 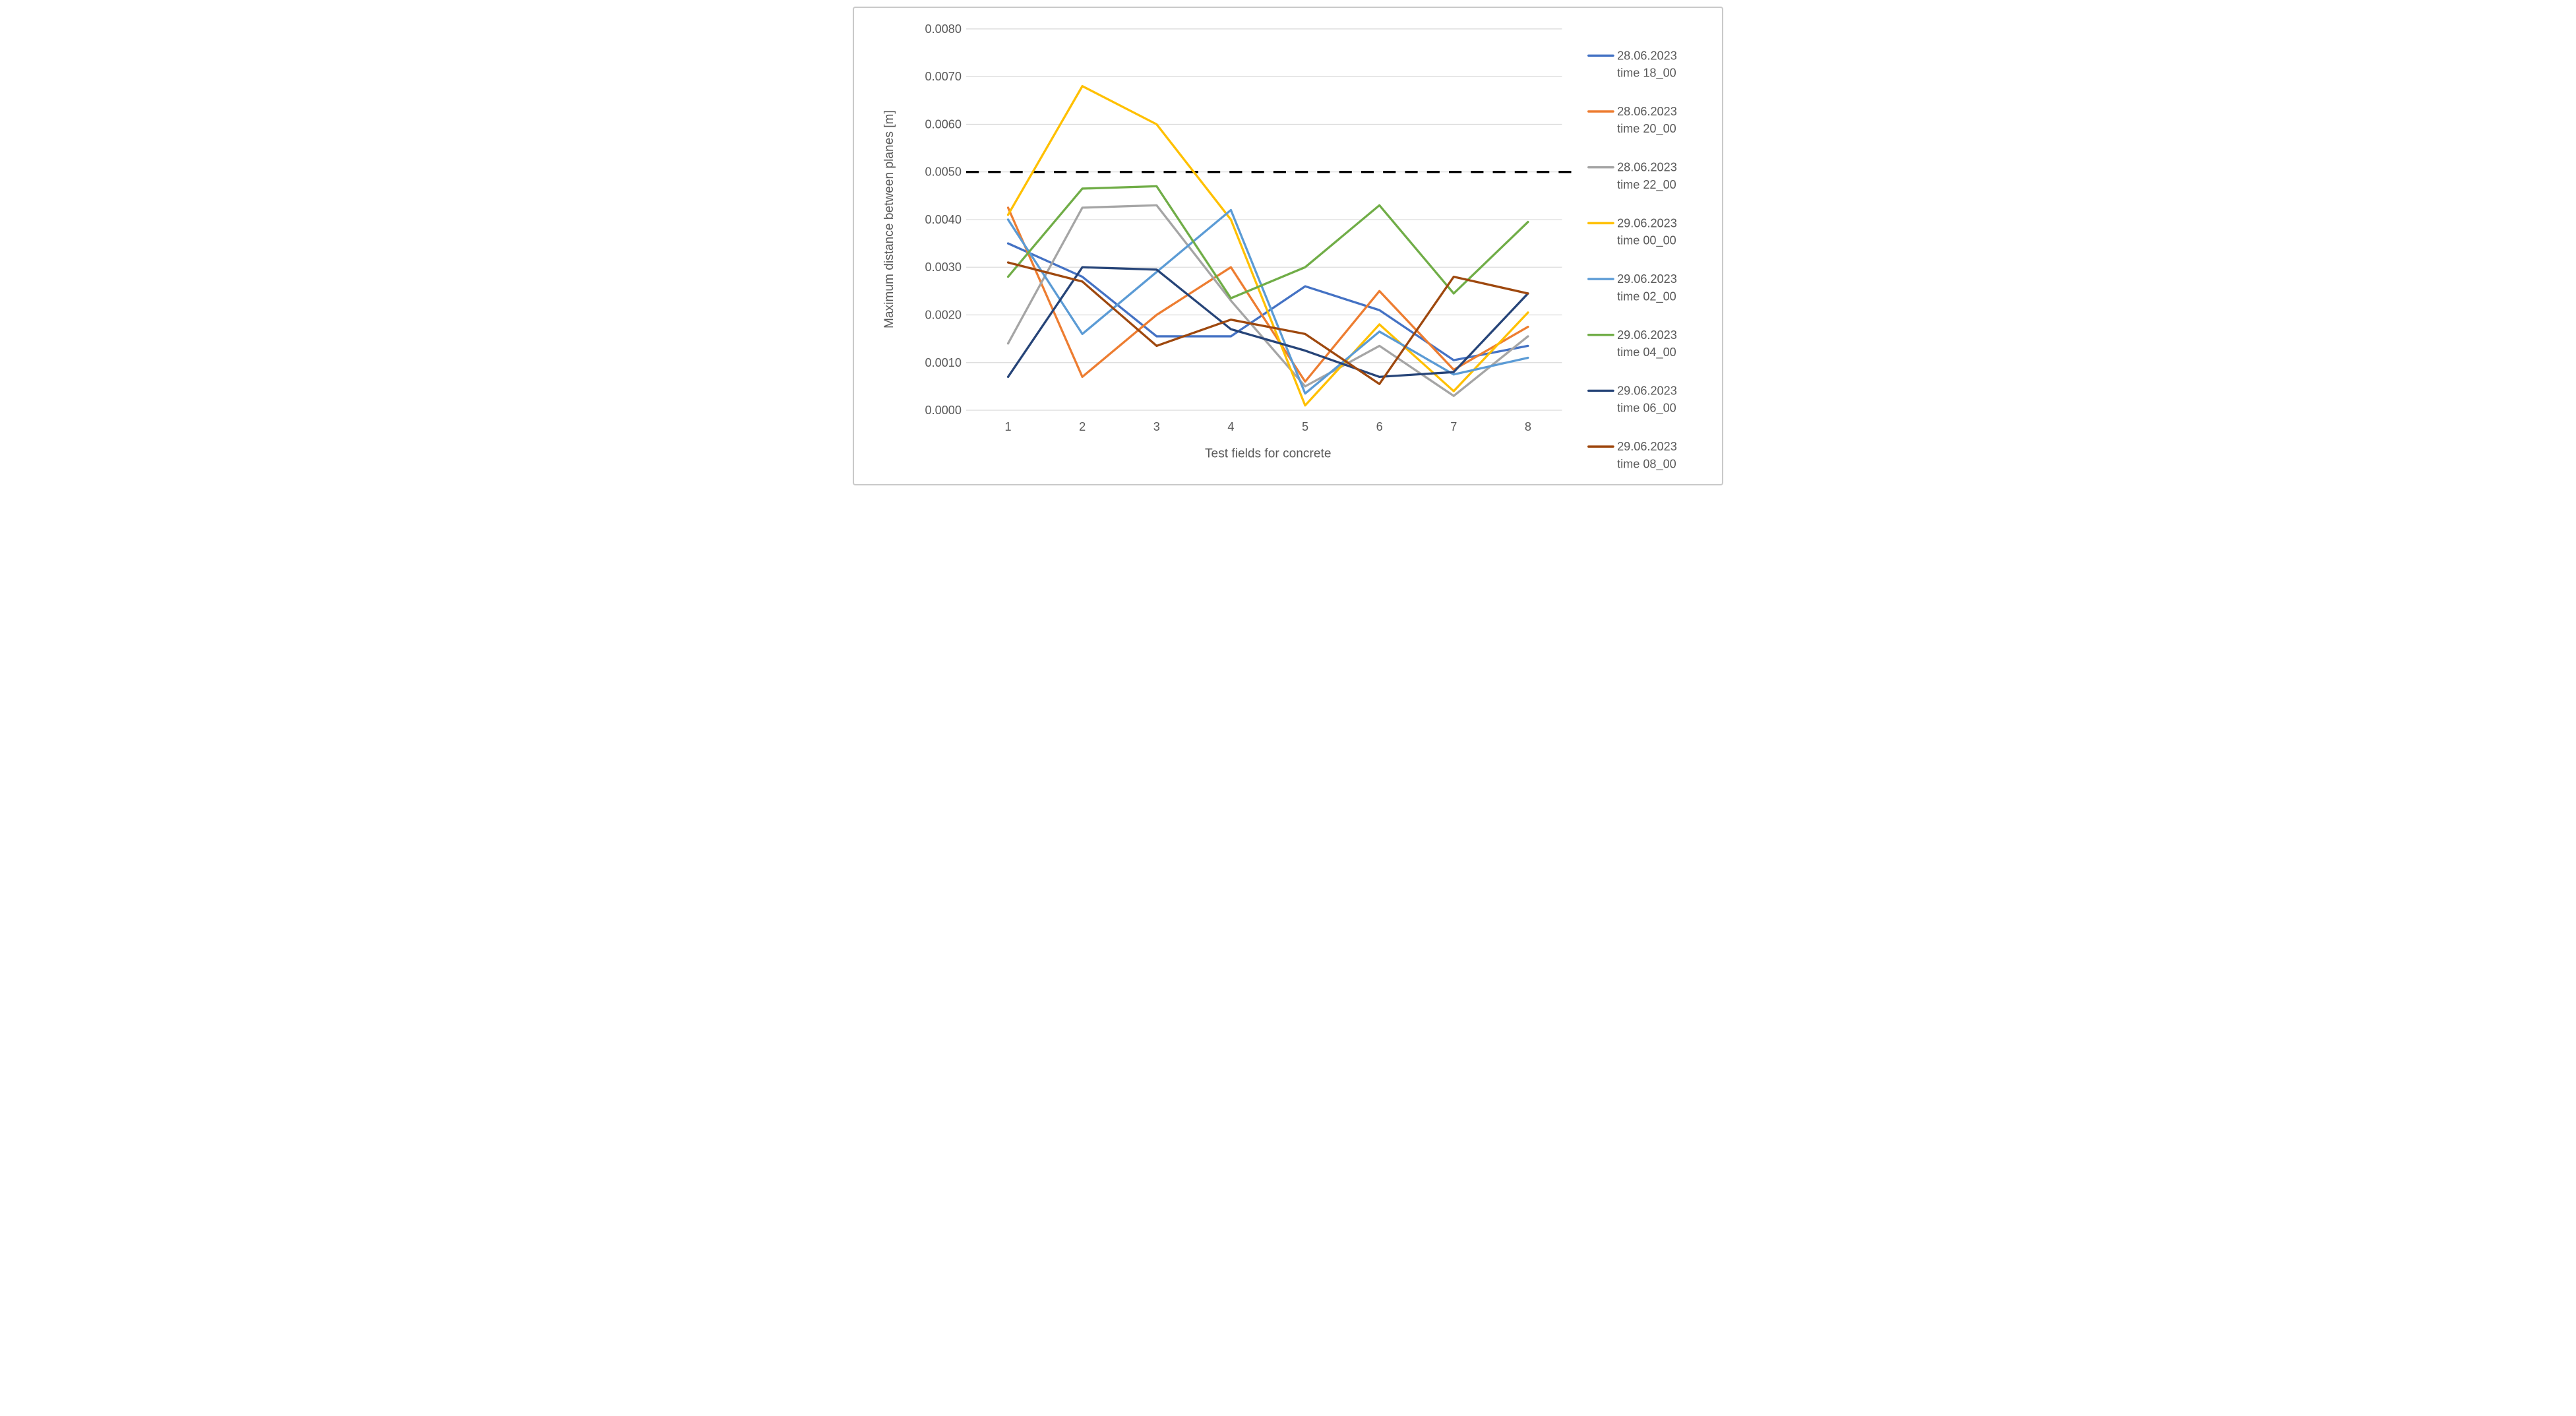 What do you see at coordinates (1646, 296) in the screenshot?
I see `legend-item-label: time 02_00` at bounding box center [1646, 296].